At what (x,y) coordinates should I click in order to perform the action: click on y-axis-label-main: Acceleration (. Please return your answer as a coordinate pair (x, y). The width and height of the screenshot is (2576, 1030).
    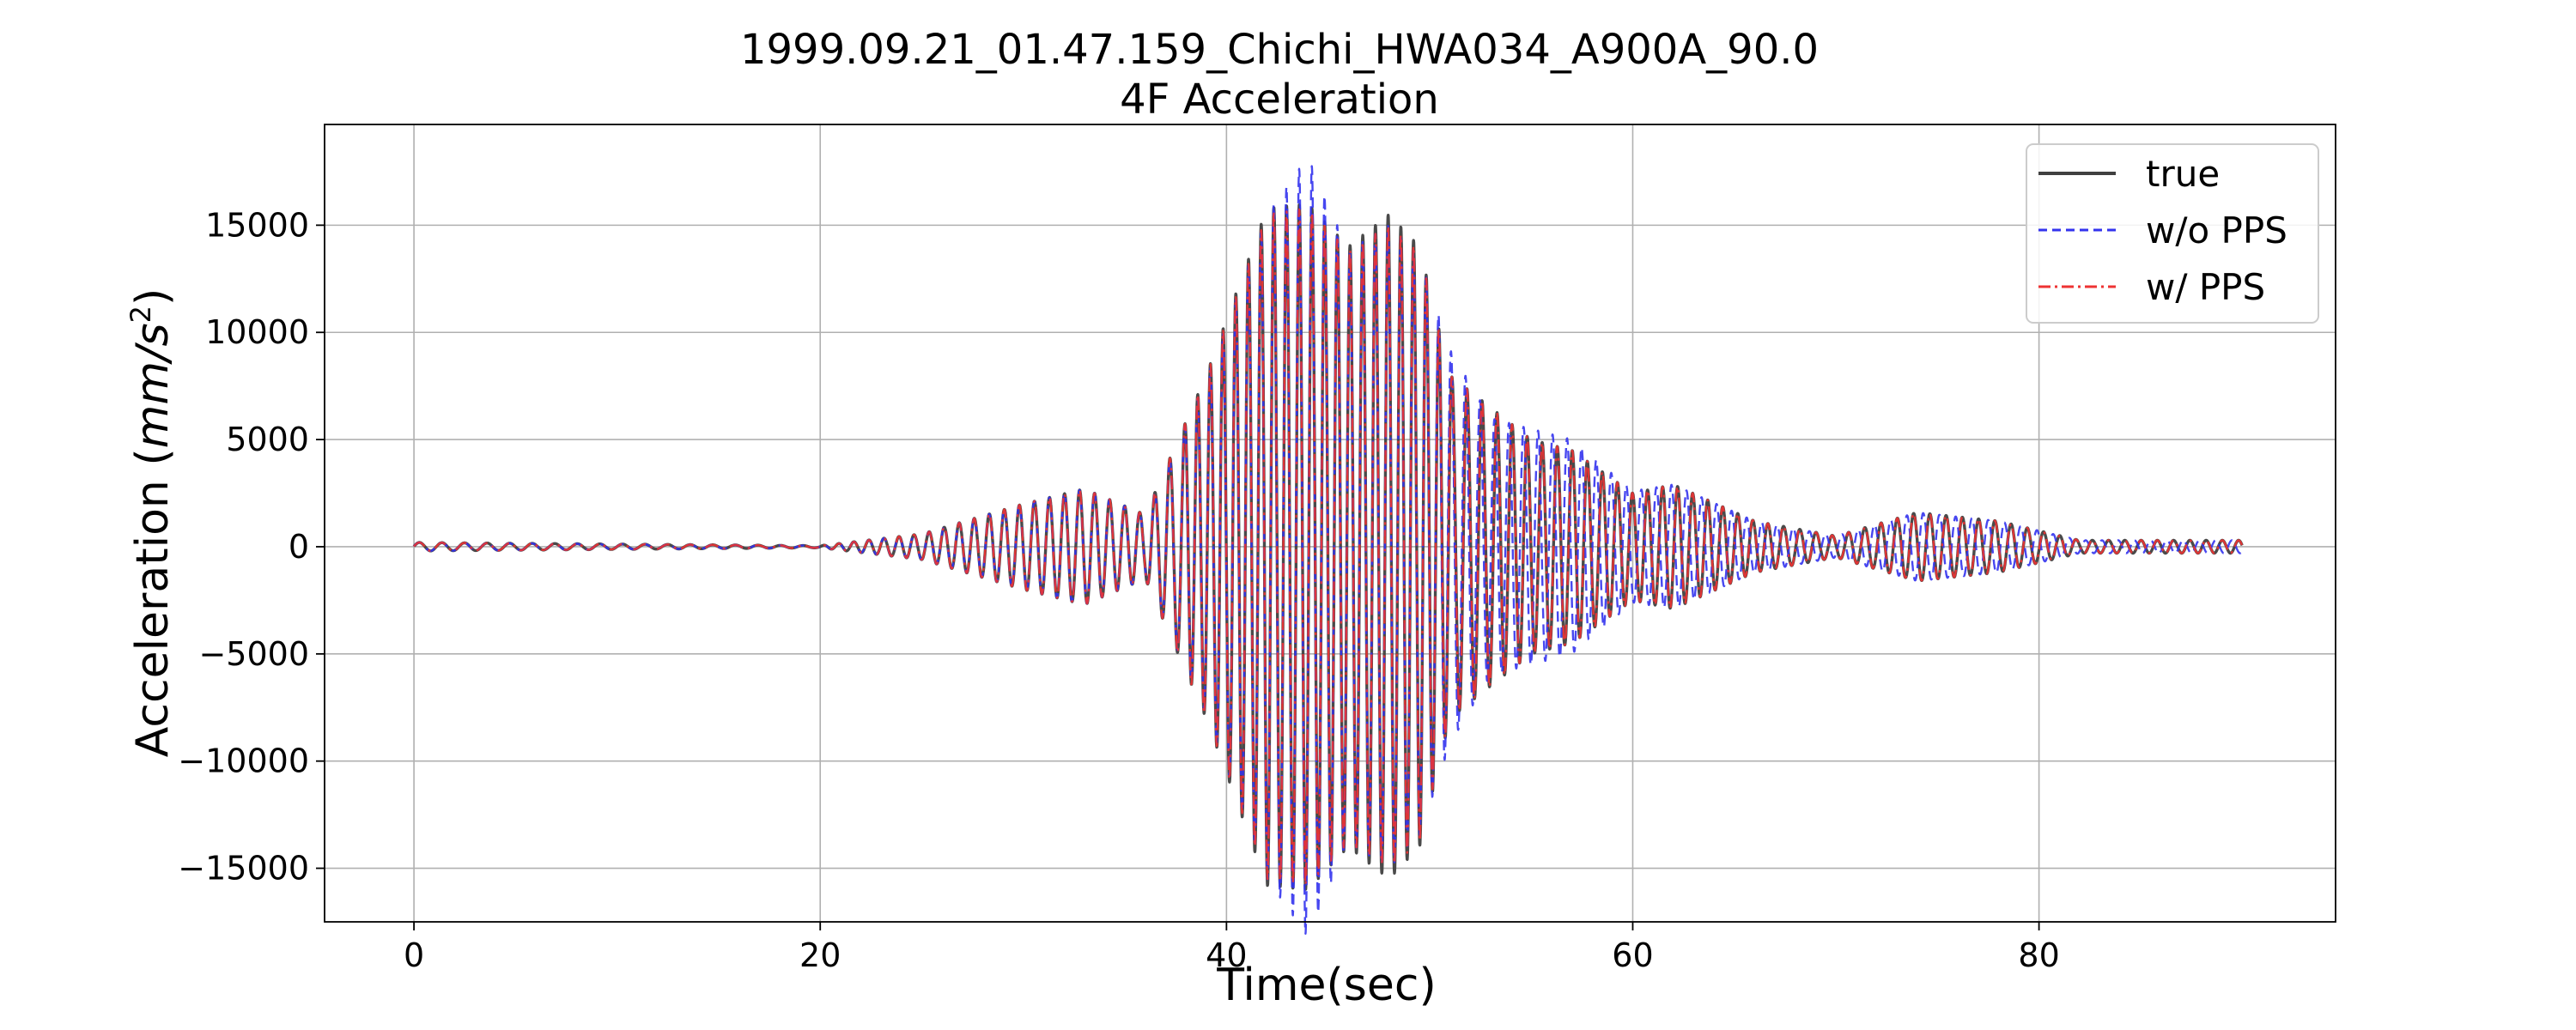
    Looking at the image, I should click on (153, 602).